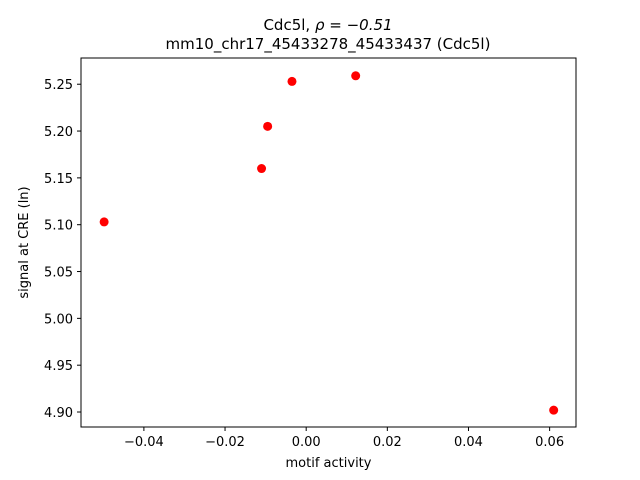 This screenshot has height=480, width=640. Describe the element at coordinates (24, 242) in the screenshot. I see `y-axis-label: signal at CRE (ln)` at that location.